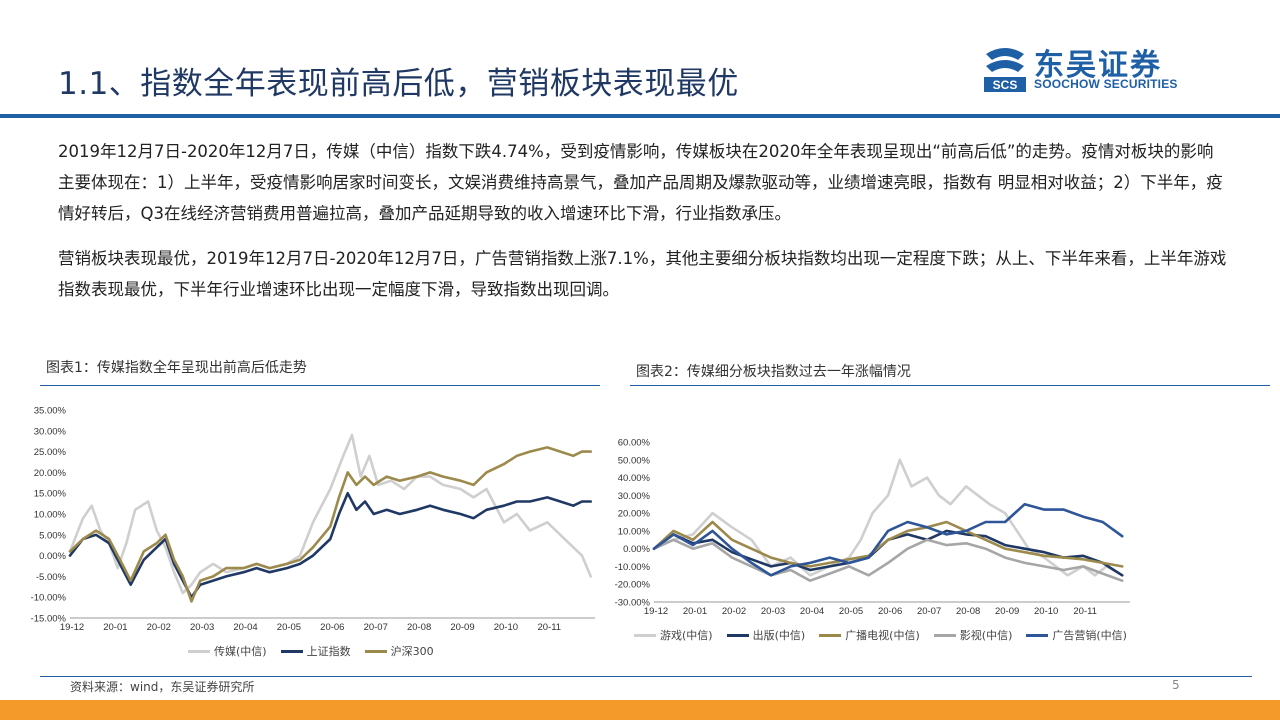 Image resolution: width=1280 pixels, height=720 pixels. Describe the element at coordinates (549, 627) in the screenshot. I see `chart1-x-tick-label: 20-11` at that location.